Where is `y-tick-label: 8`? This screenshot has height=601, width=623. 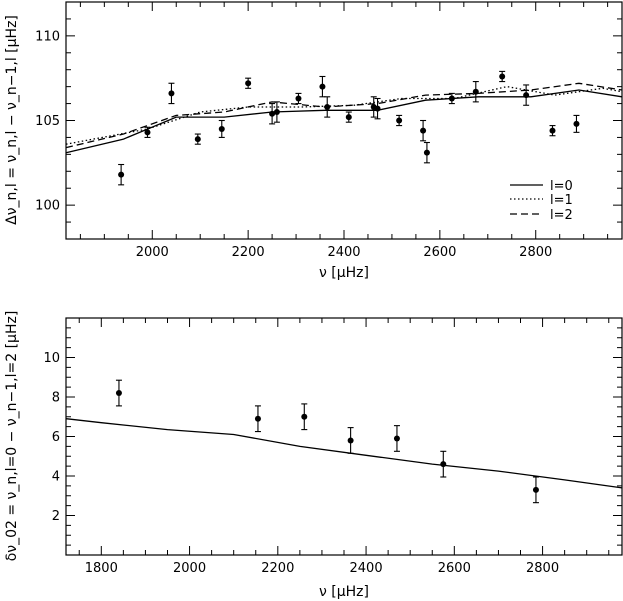
y-tick-label: 8 is located at coordinates (56, 398).